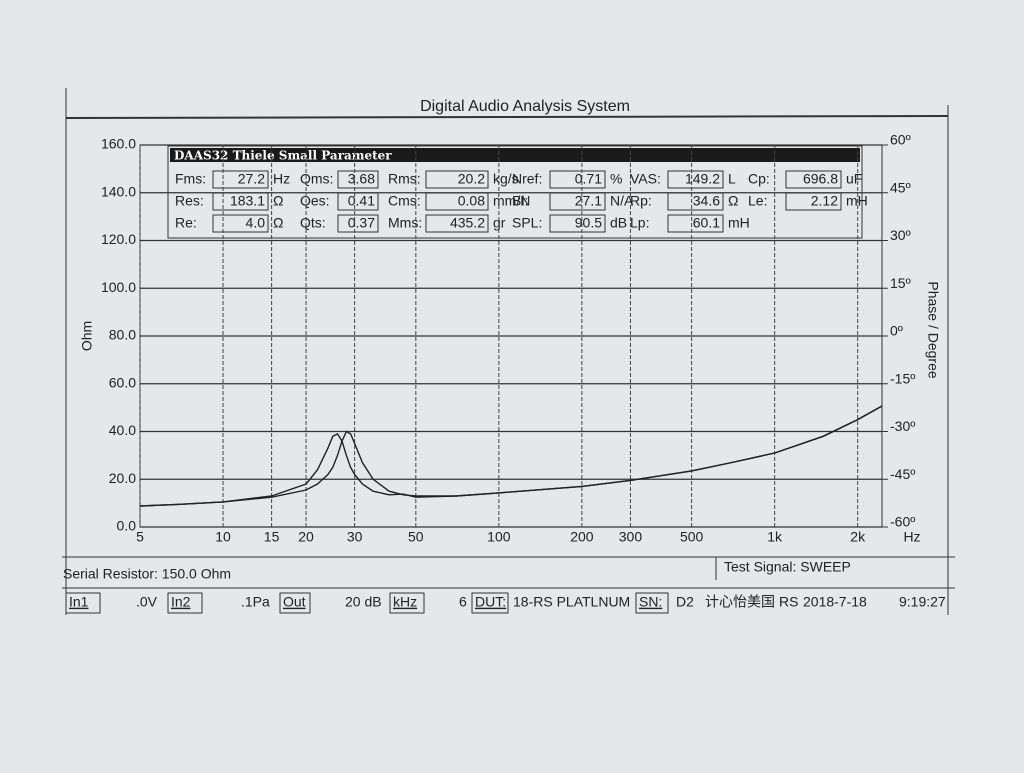 The image size is (1024, 773). What do you see at coordinates (256, 223) in the screenshot?
I see `param-value: 4.0` at bounding box center [256, 223].